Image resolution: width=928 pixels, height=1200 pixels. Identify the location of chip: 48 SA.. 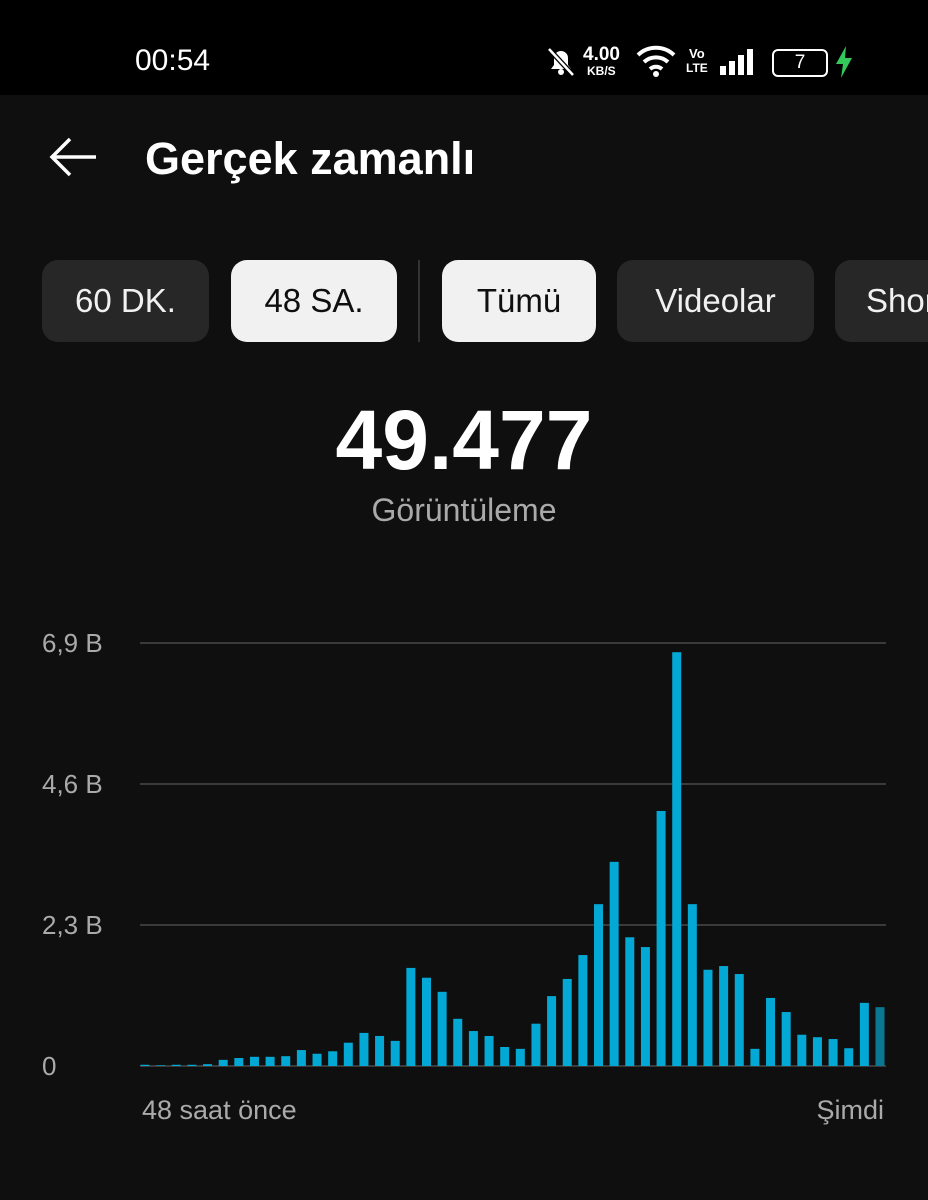
(314, 301).